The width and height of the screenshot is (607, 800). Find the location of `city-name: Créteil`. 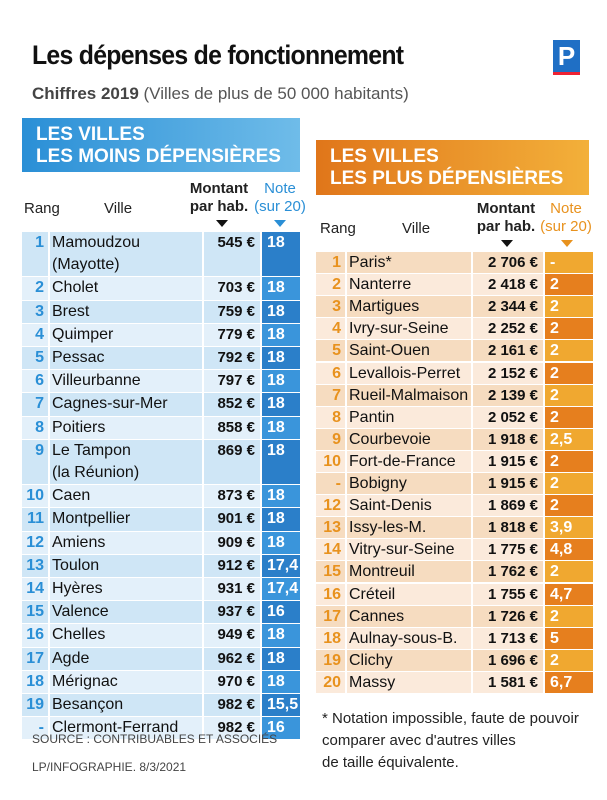

city-name: Créteil is located at coordinates (372, 594).